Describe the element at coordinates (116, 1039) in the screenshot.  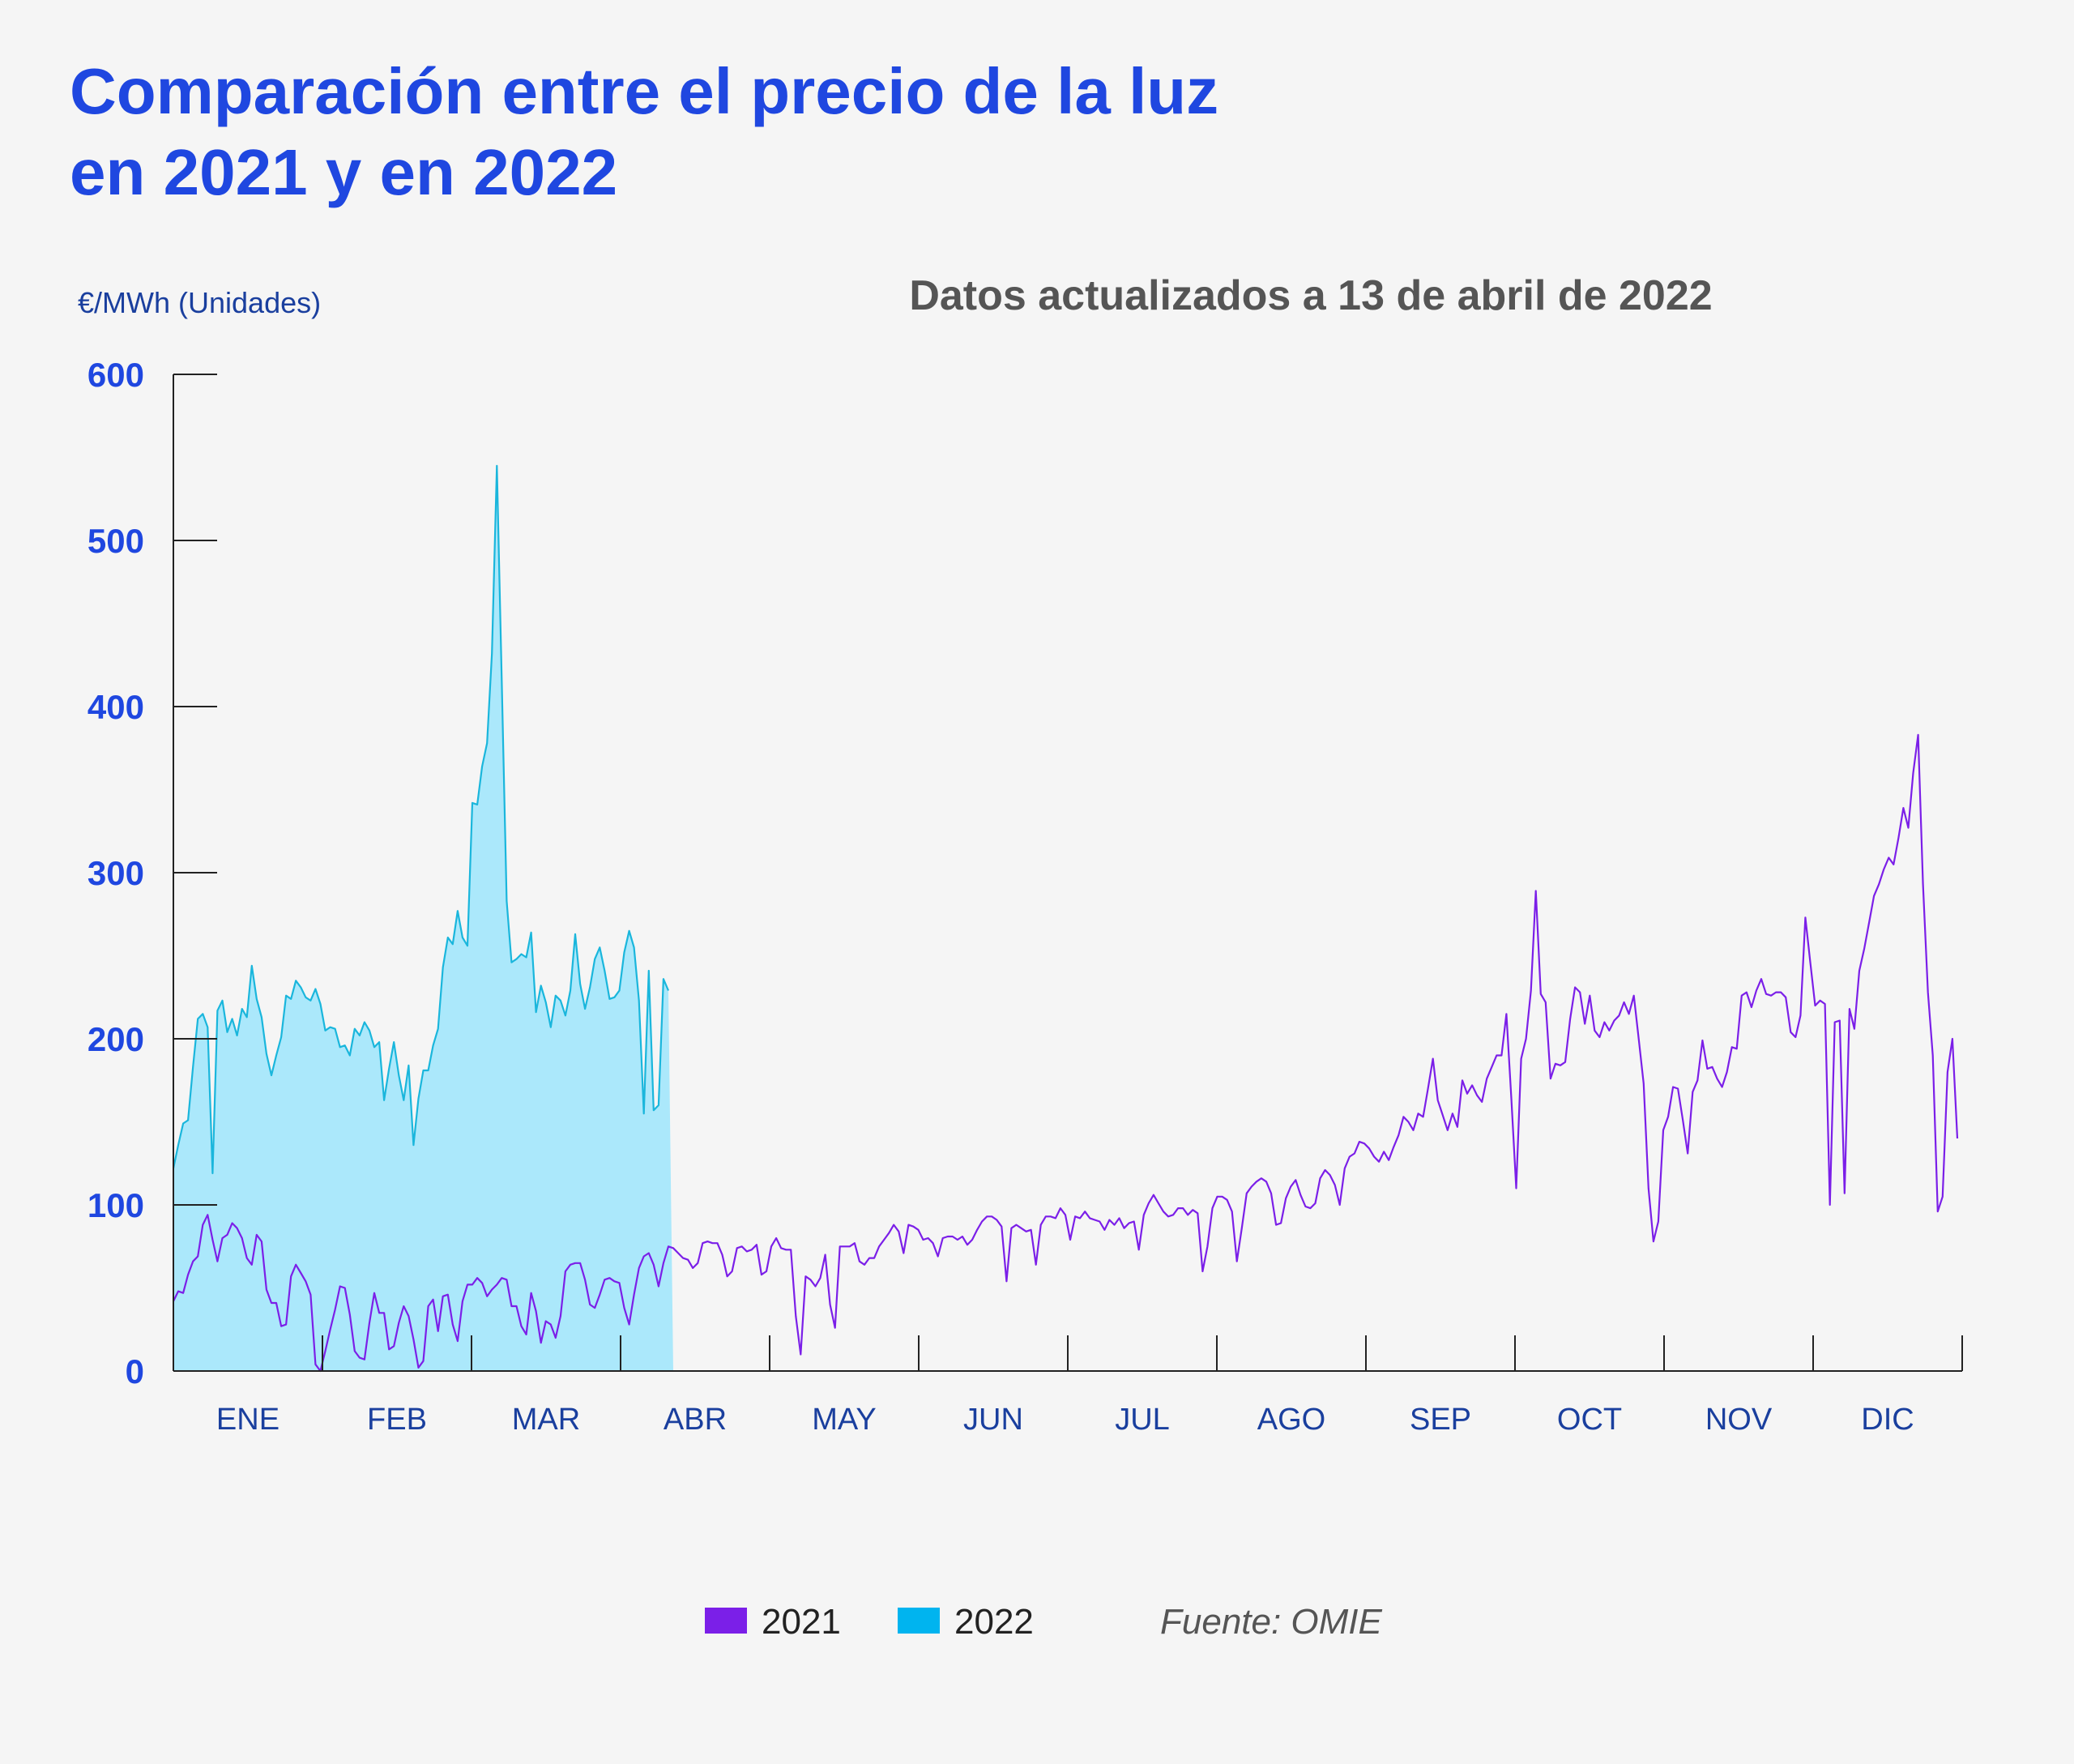
I see `y-tick-label: 200` at that location.